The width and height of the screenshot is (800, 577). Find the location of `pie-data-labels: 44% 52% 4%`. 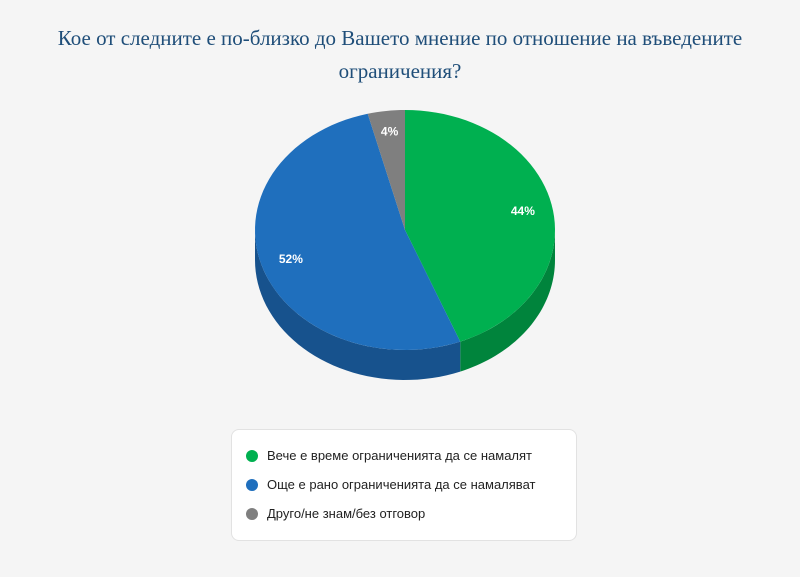

pie-data-labels: 44% 52% 4% is located at coordinates (407, 195).